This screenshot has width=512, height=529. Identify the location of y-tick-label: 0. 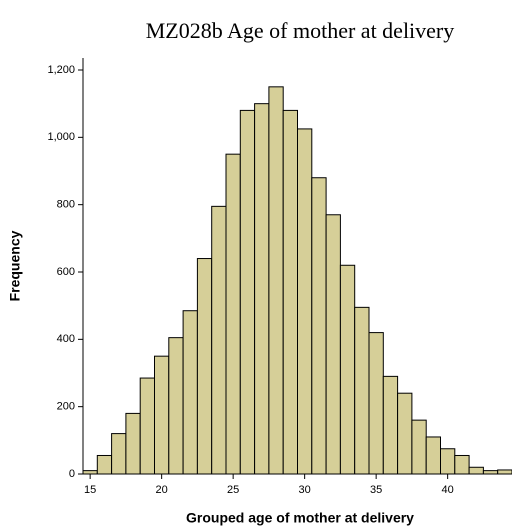
(72, 474).